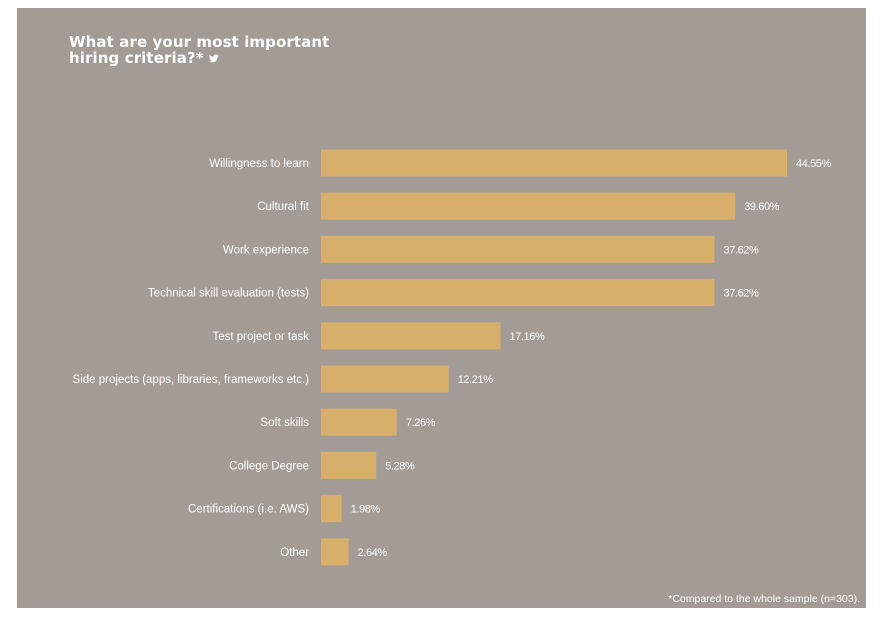  Describe the element at coordinates (248, 510) in the screenshot. I see `category-label-8: Certifications (i.e. AWS)` at that location.